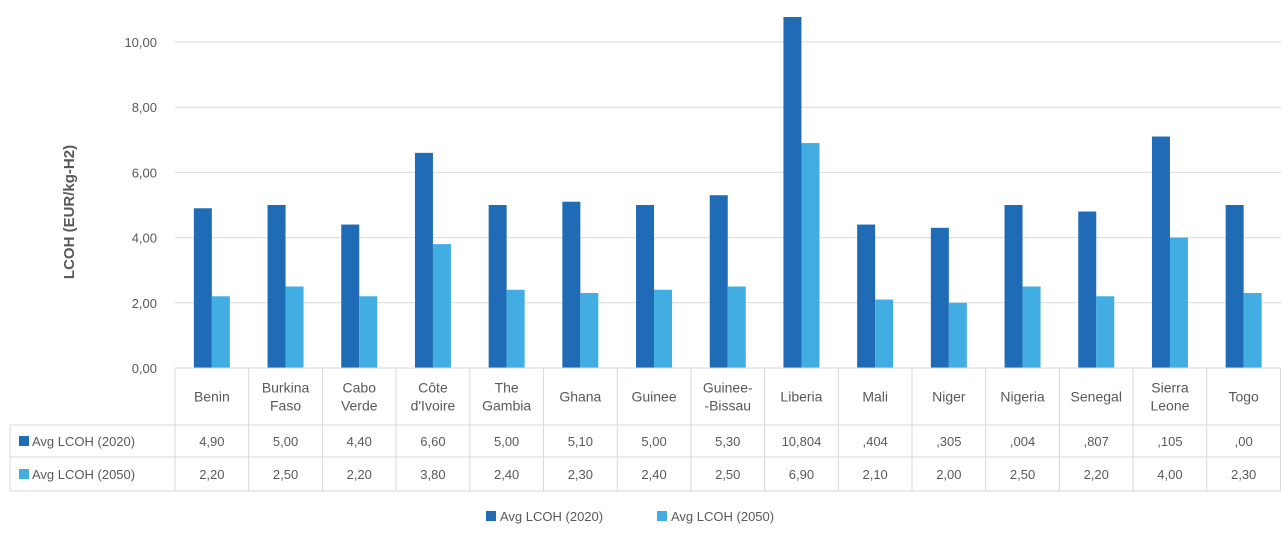 The height and width of the screenshot is (534, 1281). I want to click on table-cell: ,004, so click(1022, 441).